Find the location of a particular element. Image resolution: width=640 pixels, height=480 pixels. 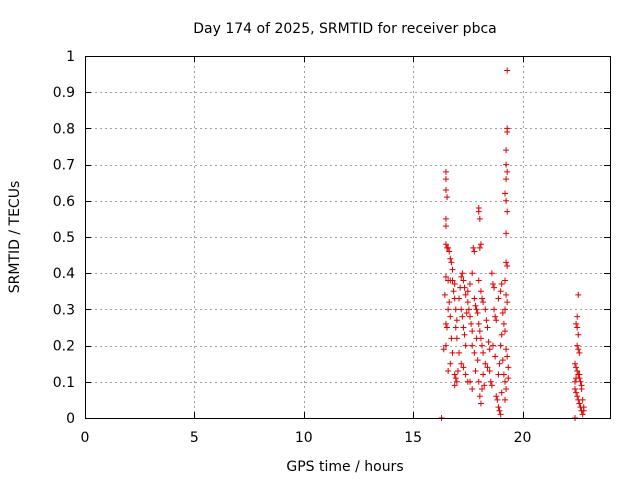

y-axis-tick-labels: 0 0.1 0.2 0.3 0.4 0.5 0.6 0.7 0.8 0.9 1 is located at coordinates (64, 238).